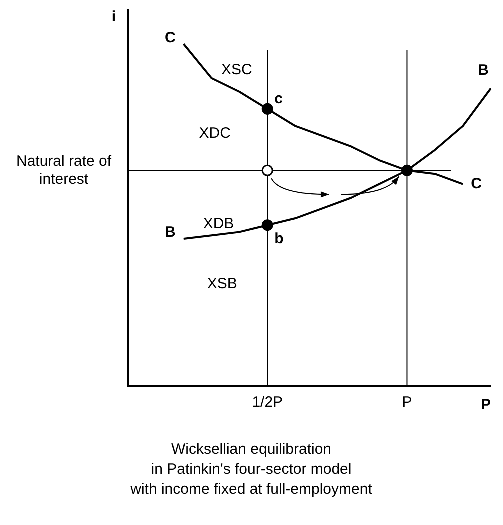 The width and height of the screenshot is (503, 525). What do you see at coordinates (252, 470) in the screenshot?
I see `text: Wicksellian equilibration in Patinkin's four-sector model with income fixed at full-employment` at bounding box center [252, 470].